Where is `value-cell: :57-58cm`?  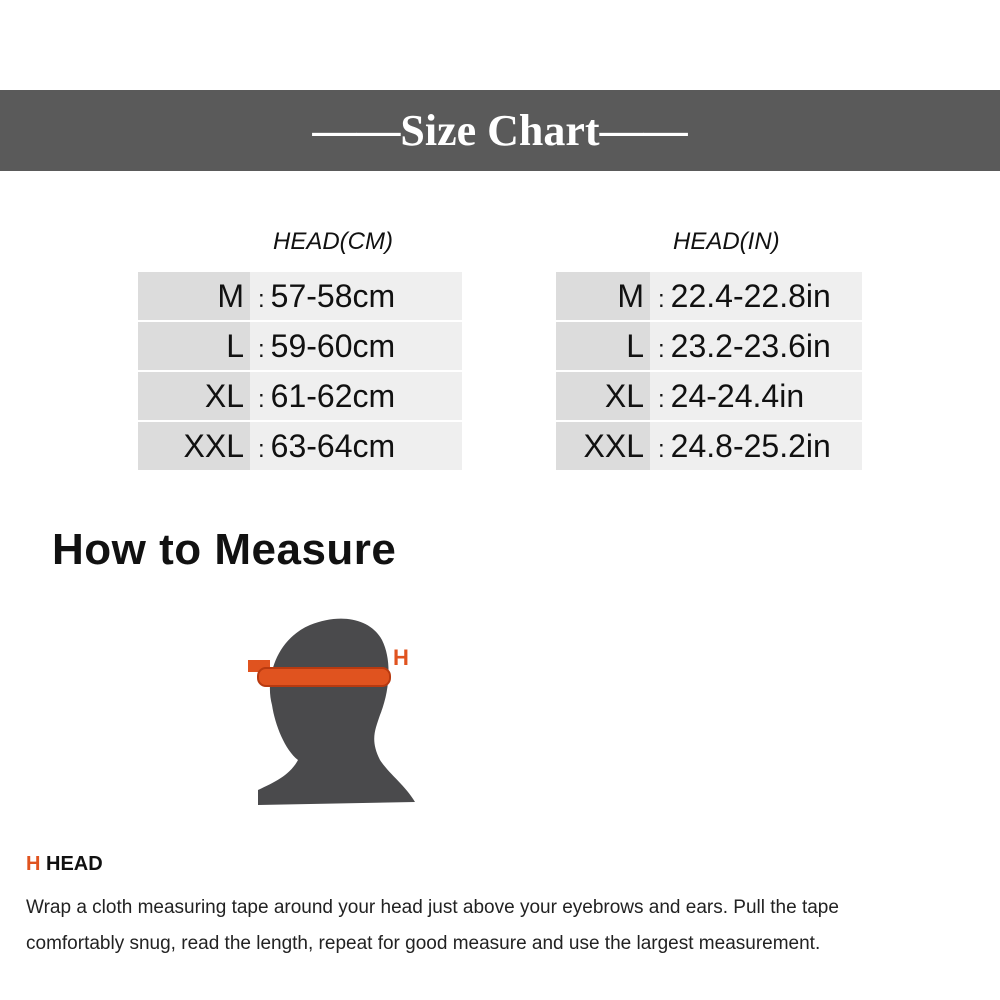 value-cell: :57-58cm is located at coordinates (356, 296).